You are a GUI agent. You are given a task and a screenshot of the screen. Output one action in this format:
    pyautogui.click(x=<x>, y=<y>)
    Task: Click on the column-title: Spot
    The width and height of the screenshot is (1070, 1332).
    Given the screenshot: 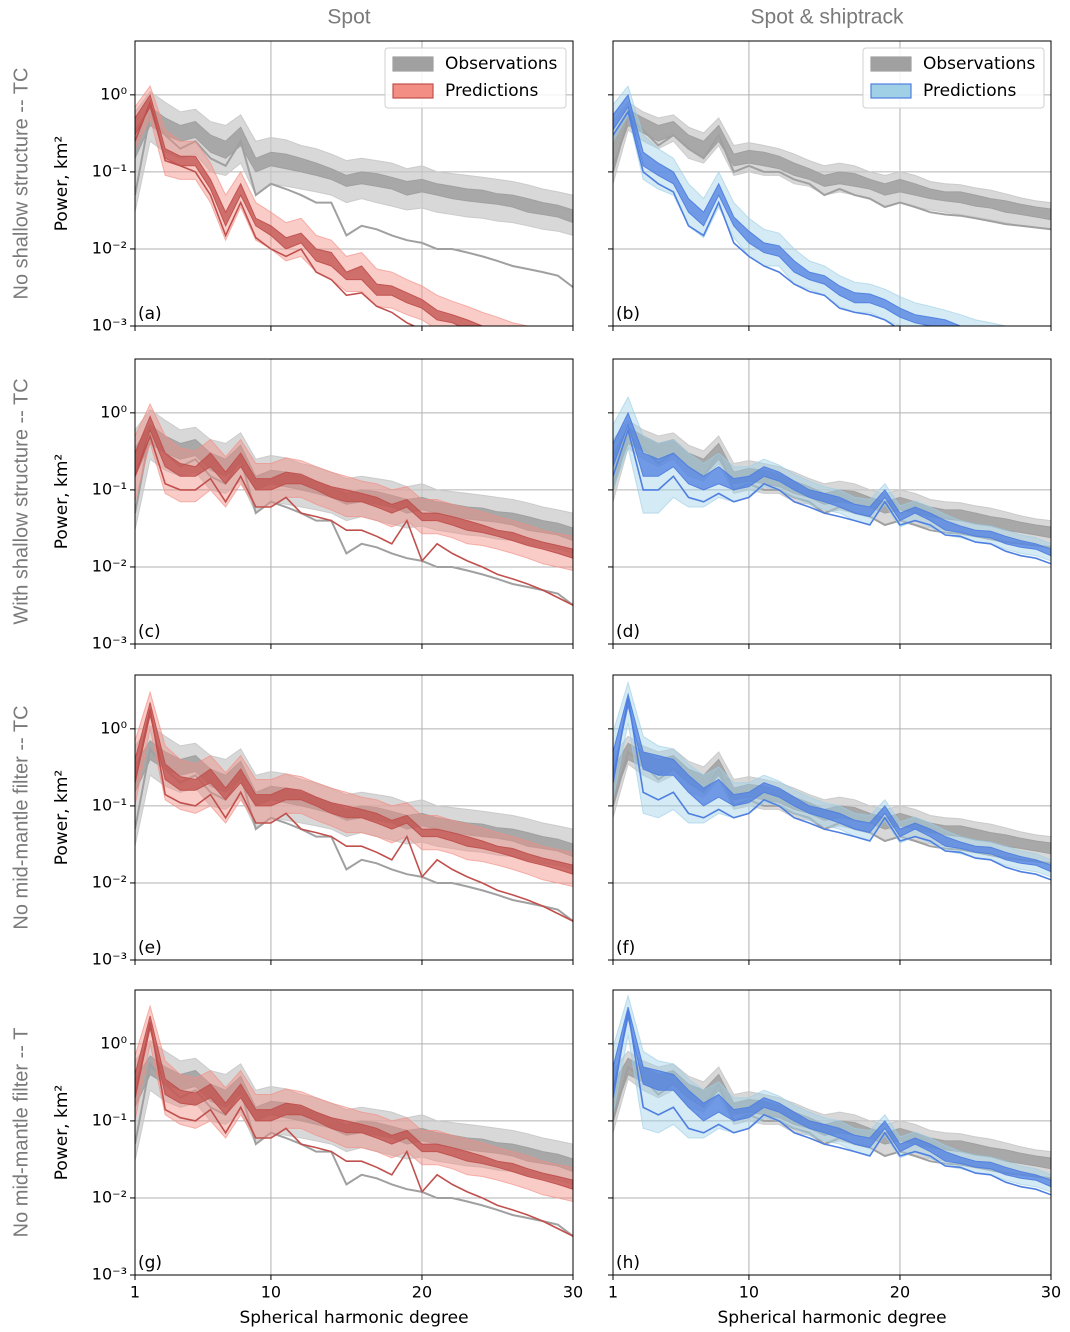 What is the action you would take?
    pyautogui.click(x=348, y=17)
    